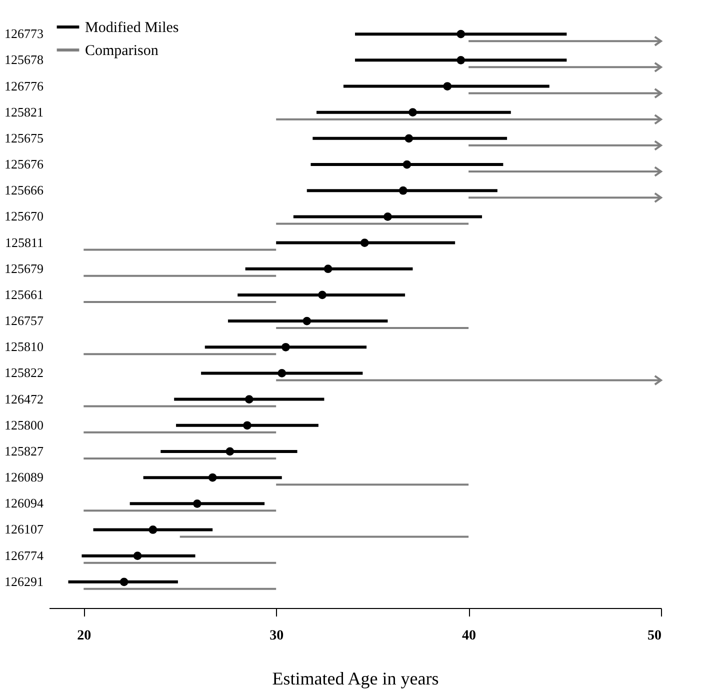 Image resolution: width=722 pixels, height=698 pixels. Describe the element at coordinates (469, 636) in the screenshot. I see `x-tick-label: 40` at that location.